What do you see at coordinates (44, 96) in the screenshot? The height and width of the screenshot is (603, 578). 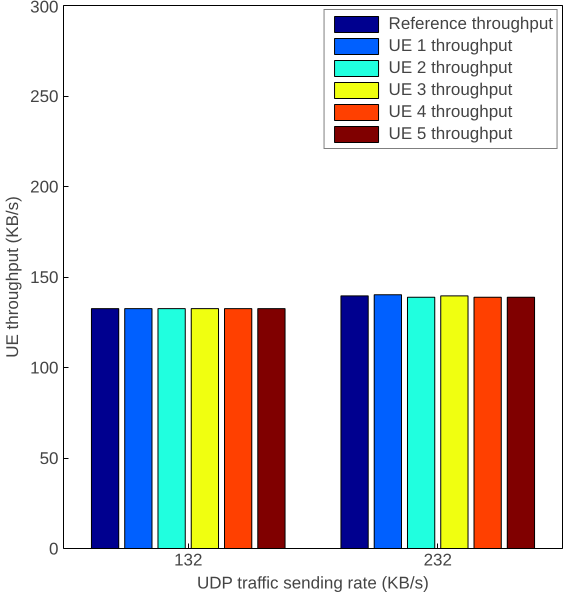 I see `y-tick-label: 250` at bounding box center [44, 96].